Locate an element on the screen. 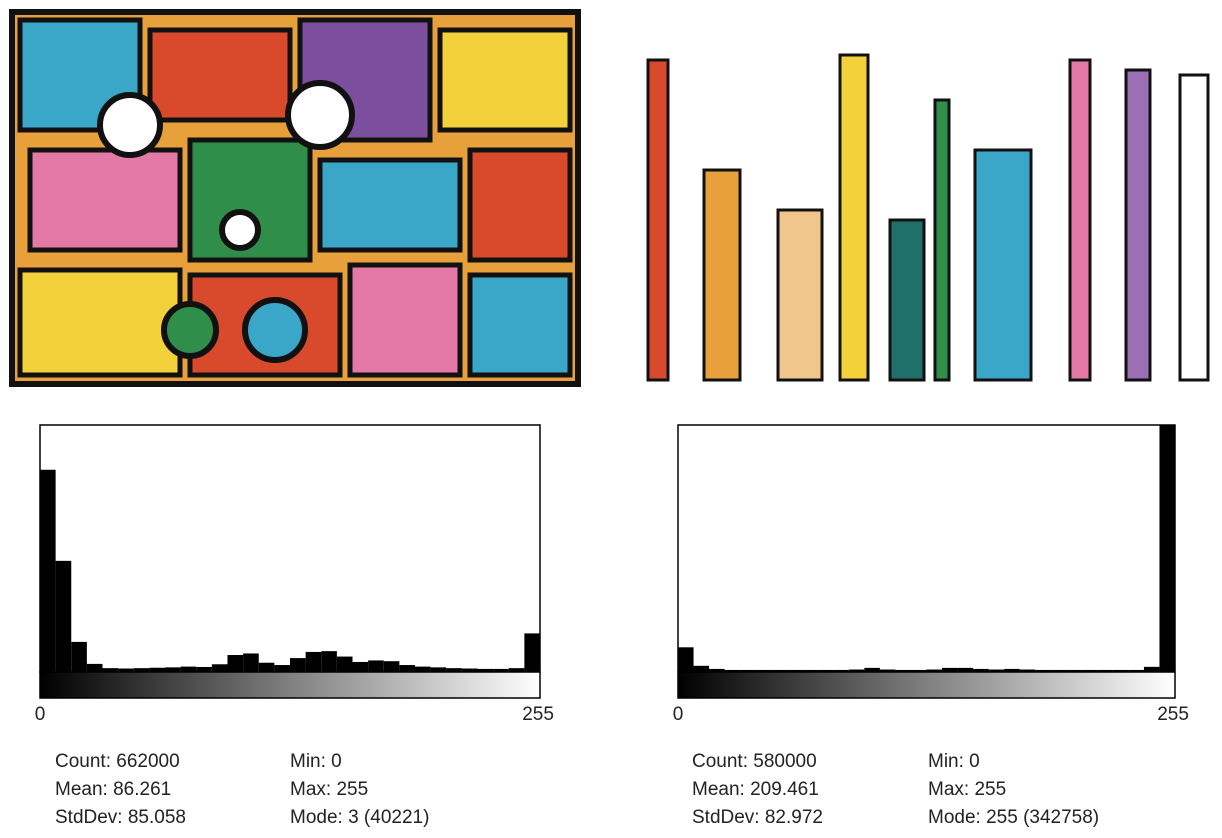 The image size is (1222, 838). stat-line: Count: 662000 is located at coordinates (117, 761).